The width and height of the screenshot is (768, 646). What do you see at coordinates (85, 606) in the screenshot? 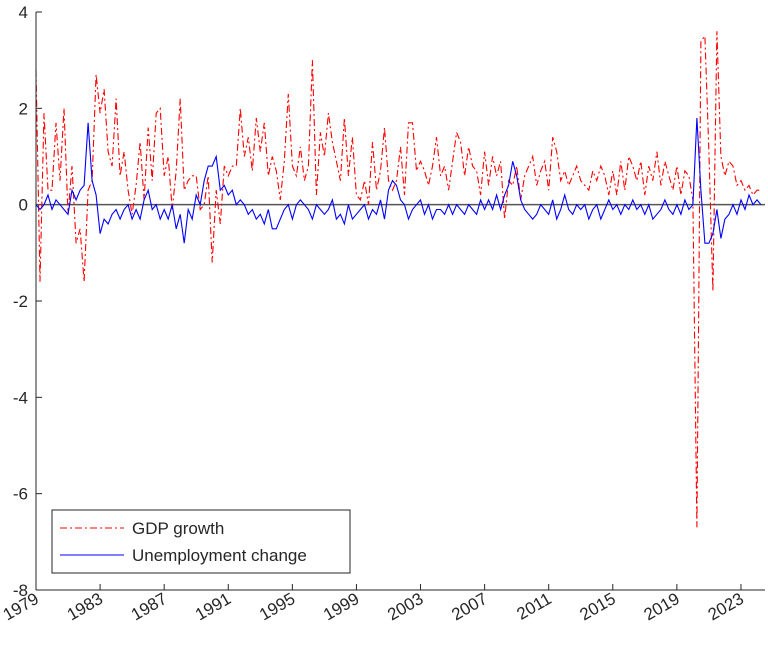
I see `x-tick-label: 1983` at bounding box center [85, 606].